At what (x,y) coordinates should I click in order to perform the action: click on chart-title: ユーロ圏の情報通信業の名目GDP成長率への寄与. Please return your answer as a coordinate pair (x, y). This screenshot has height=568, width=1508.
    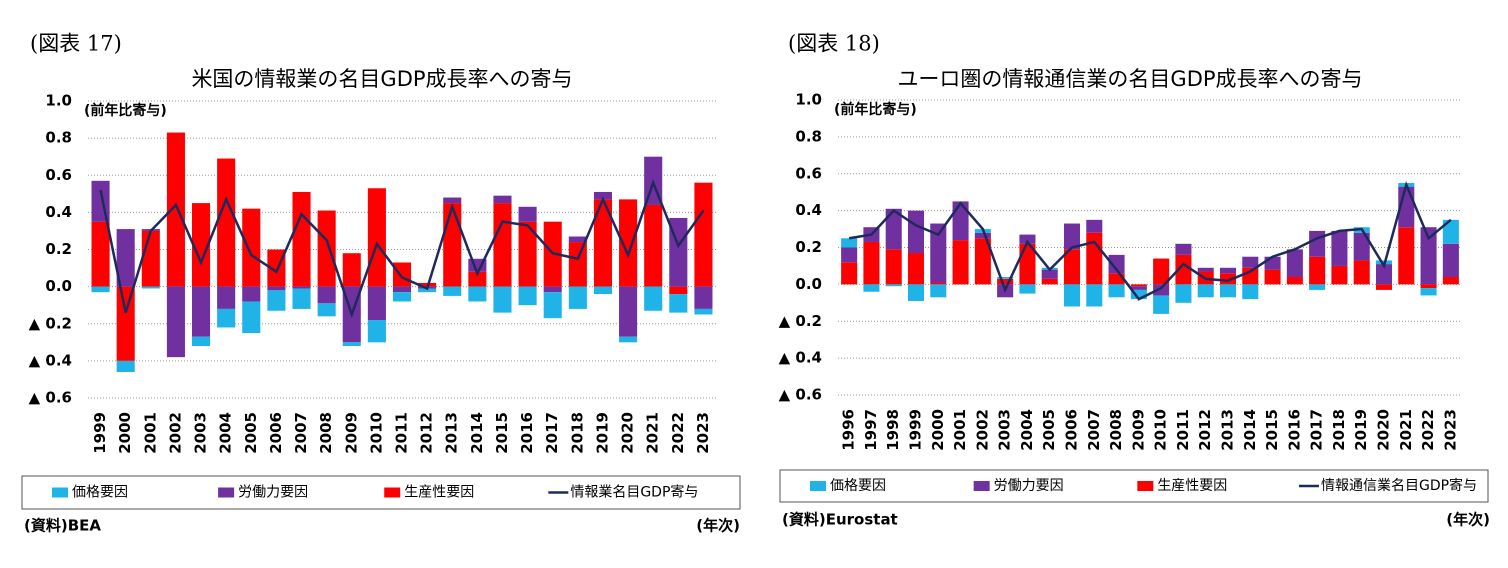
    Looking at the image, I should click on (1129, 79).